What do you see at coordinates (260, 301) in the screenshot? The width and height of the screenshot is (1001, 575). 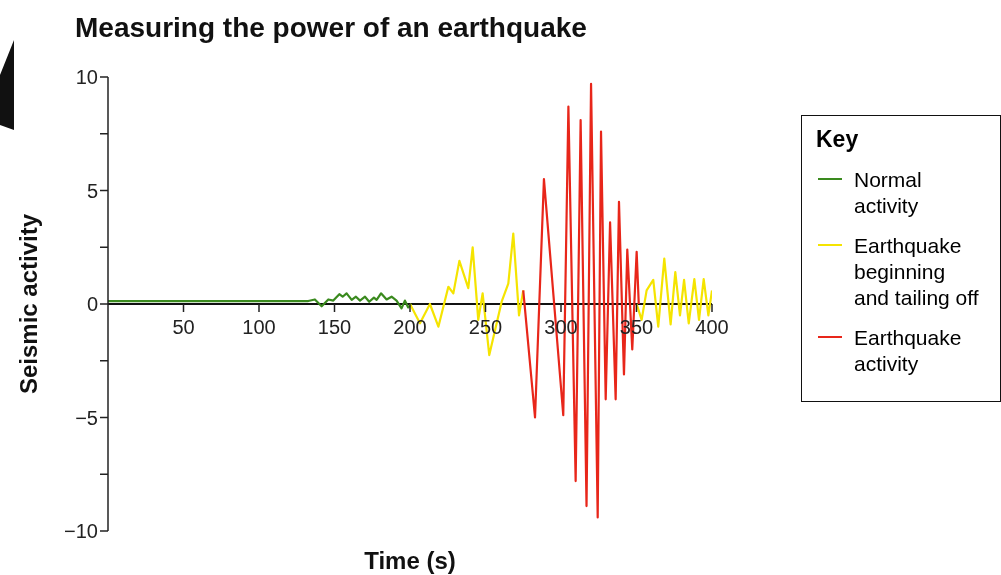 I see `line-series` at bounding box center [260, 301].